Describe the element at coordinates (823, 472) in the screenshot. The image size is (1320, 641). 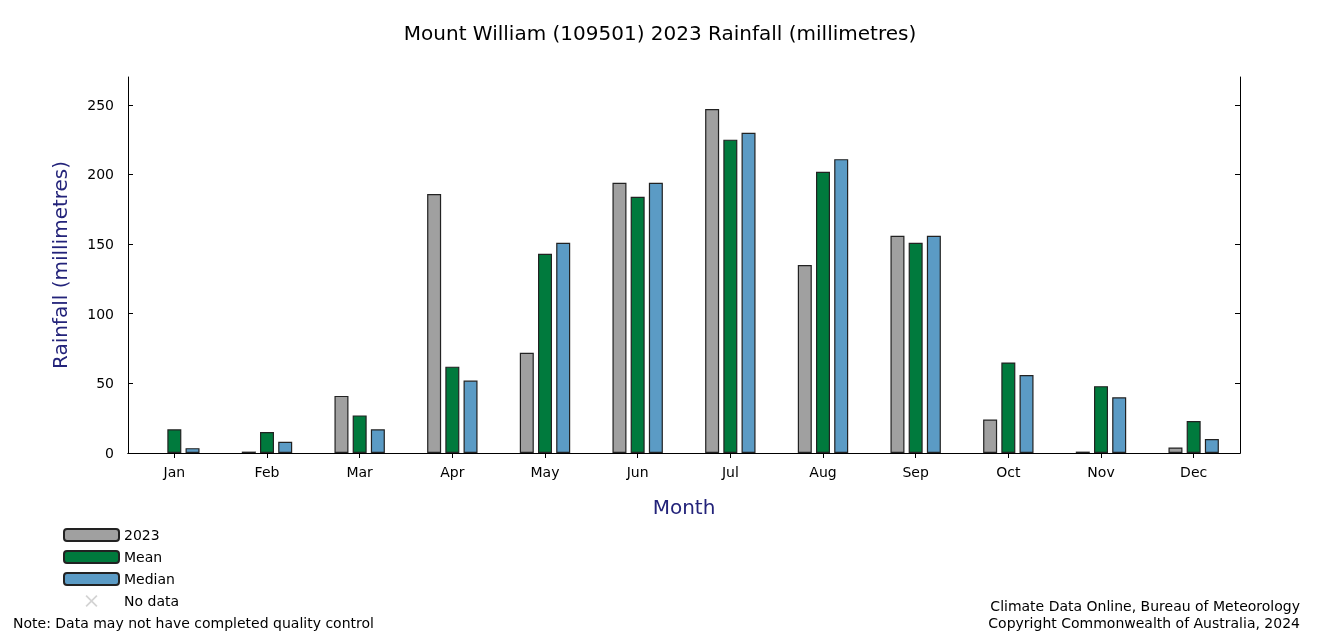
I see `x-tick-label: Aug` at that location.